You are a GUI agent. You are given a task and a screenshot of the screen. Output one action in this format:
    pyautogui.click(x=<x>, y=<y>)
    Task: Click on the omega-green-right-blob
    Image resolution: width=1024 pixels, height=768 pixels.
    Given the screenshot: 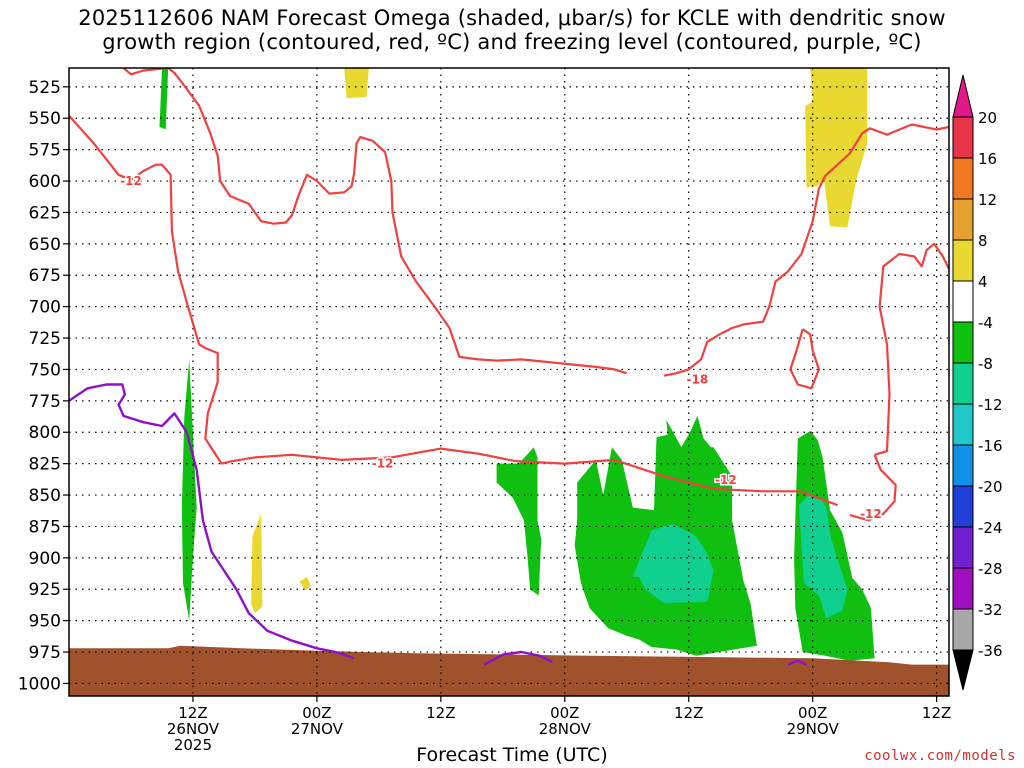 What is the action you would take?
    pyautogui.click(x=834, y=546)
    